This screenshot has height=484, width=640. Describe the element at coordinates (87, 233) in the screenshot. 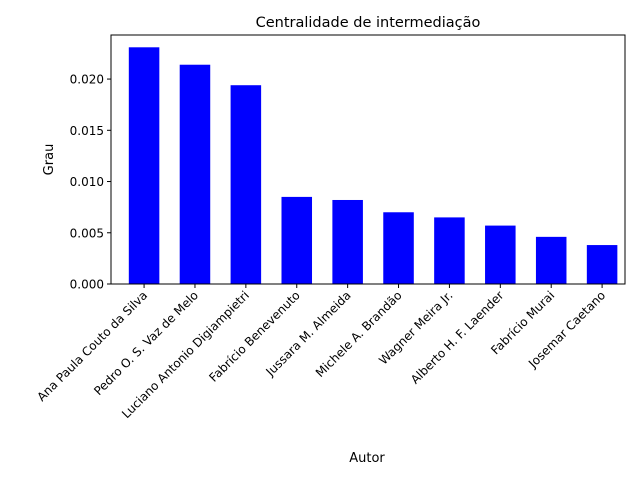

I see `y-tick-label: 0.005` at that location.